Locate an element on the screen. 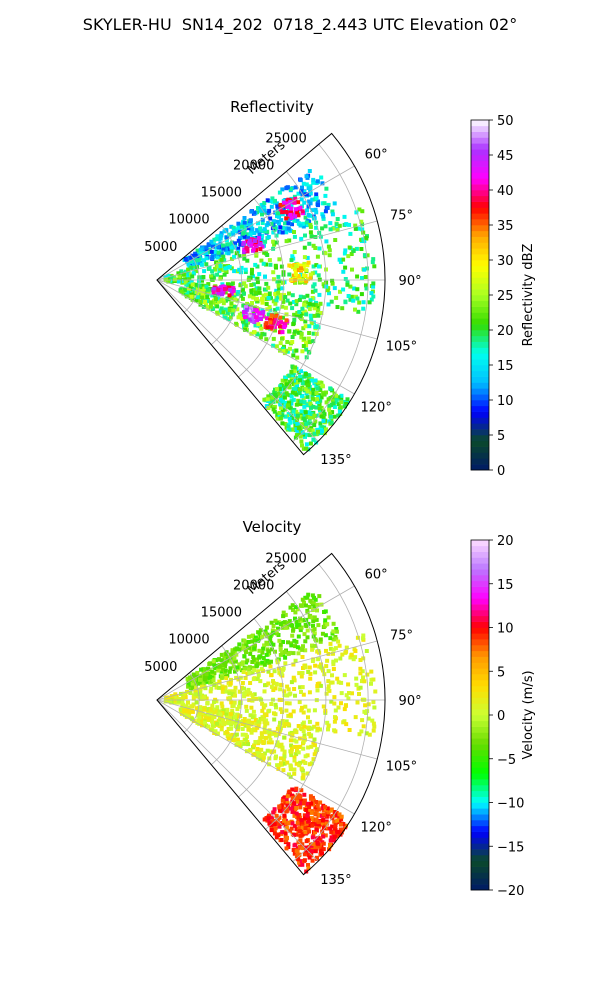 The height and width of the screenshot is (1000, 600). colorbar-tick-label: 20 is located at coordinates (505, 331).